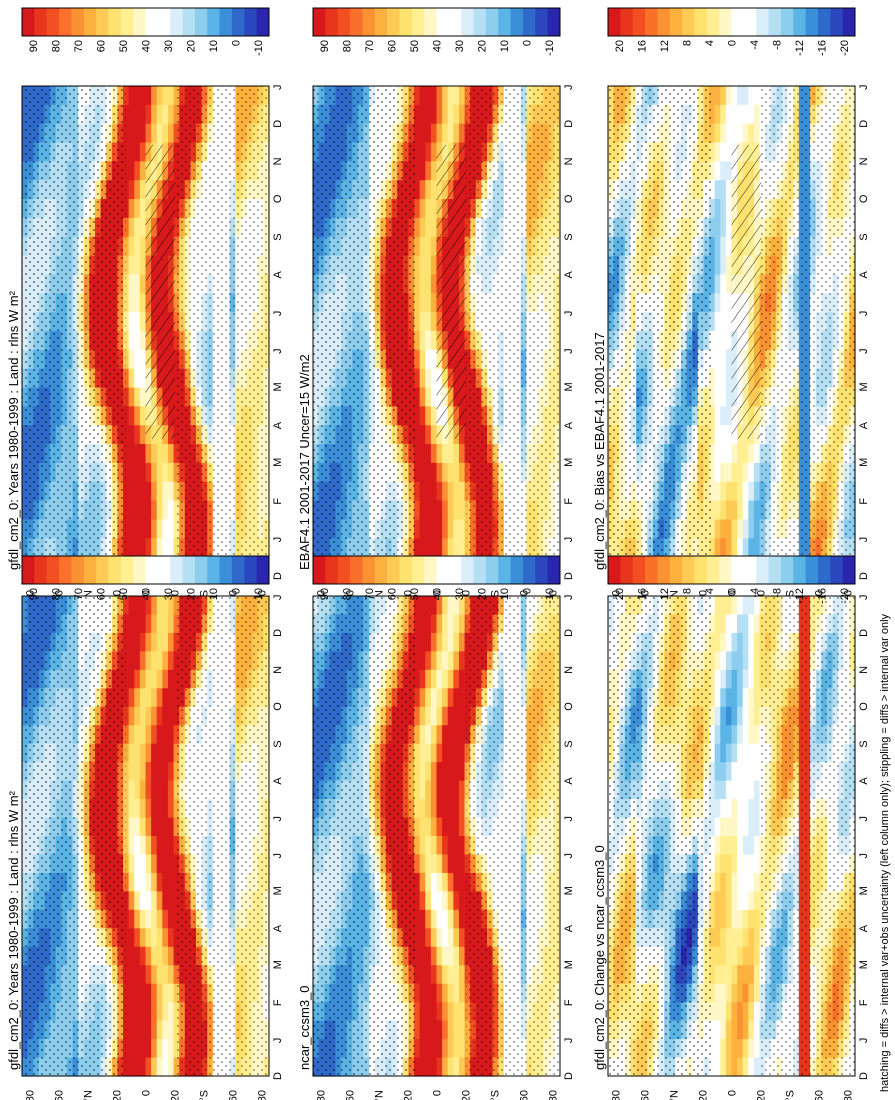 The height and width of the screenshot is (1100, 895). Describe the element at coordinates (278, 1002) in the screenshot. I see `month-tick-label: F` at that location.